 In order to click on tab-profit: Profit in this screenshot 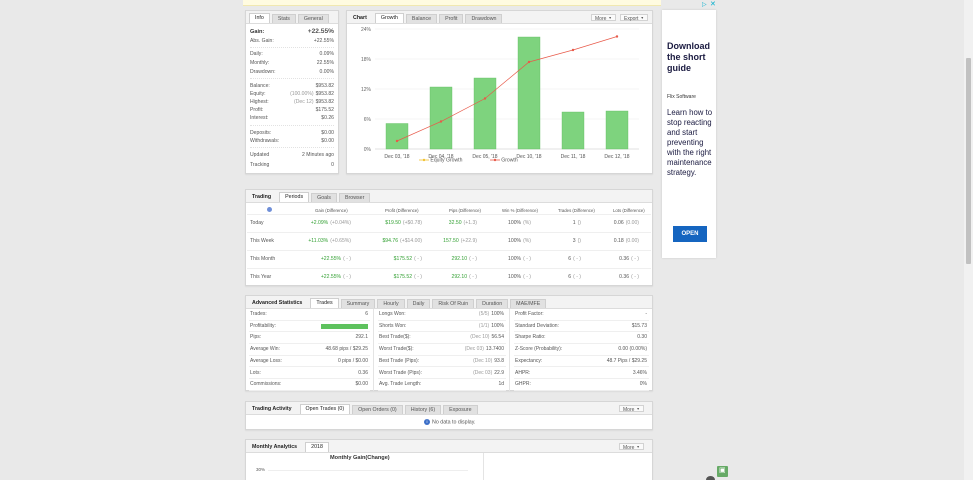, I will do `click(451, 18)`.